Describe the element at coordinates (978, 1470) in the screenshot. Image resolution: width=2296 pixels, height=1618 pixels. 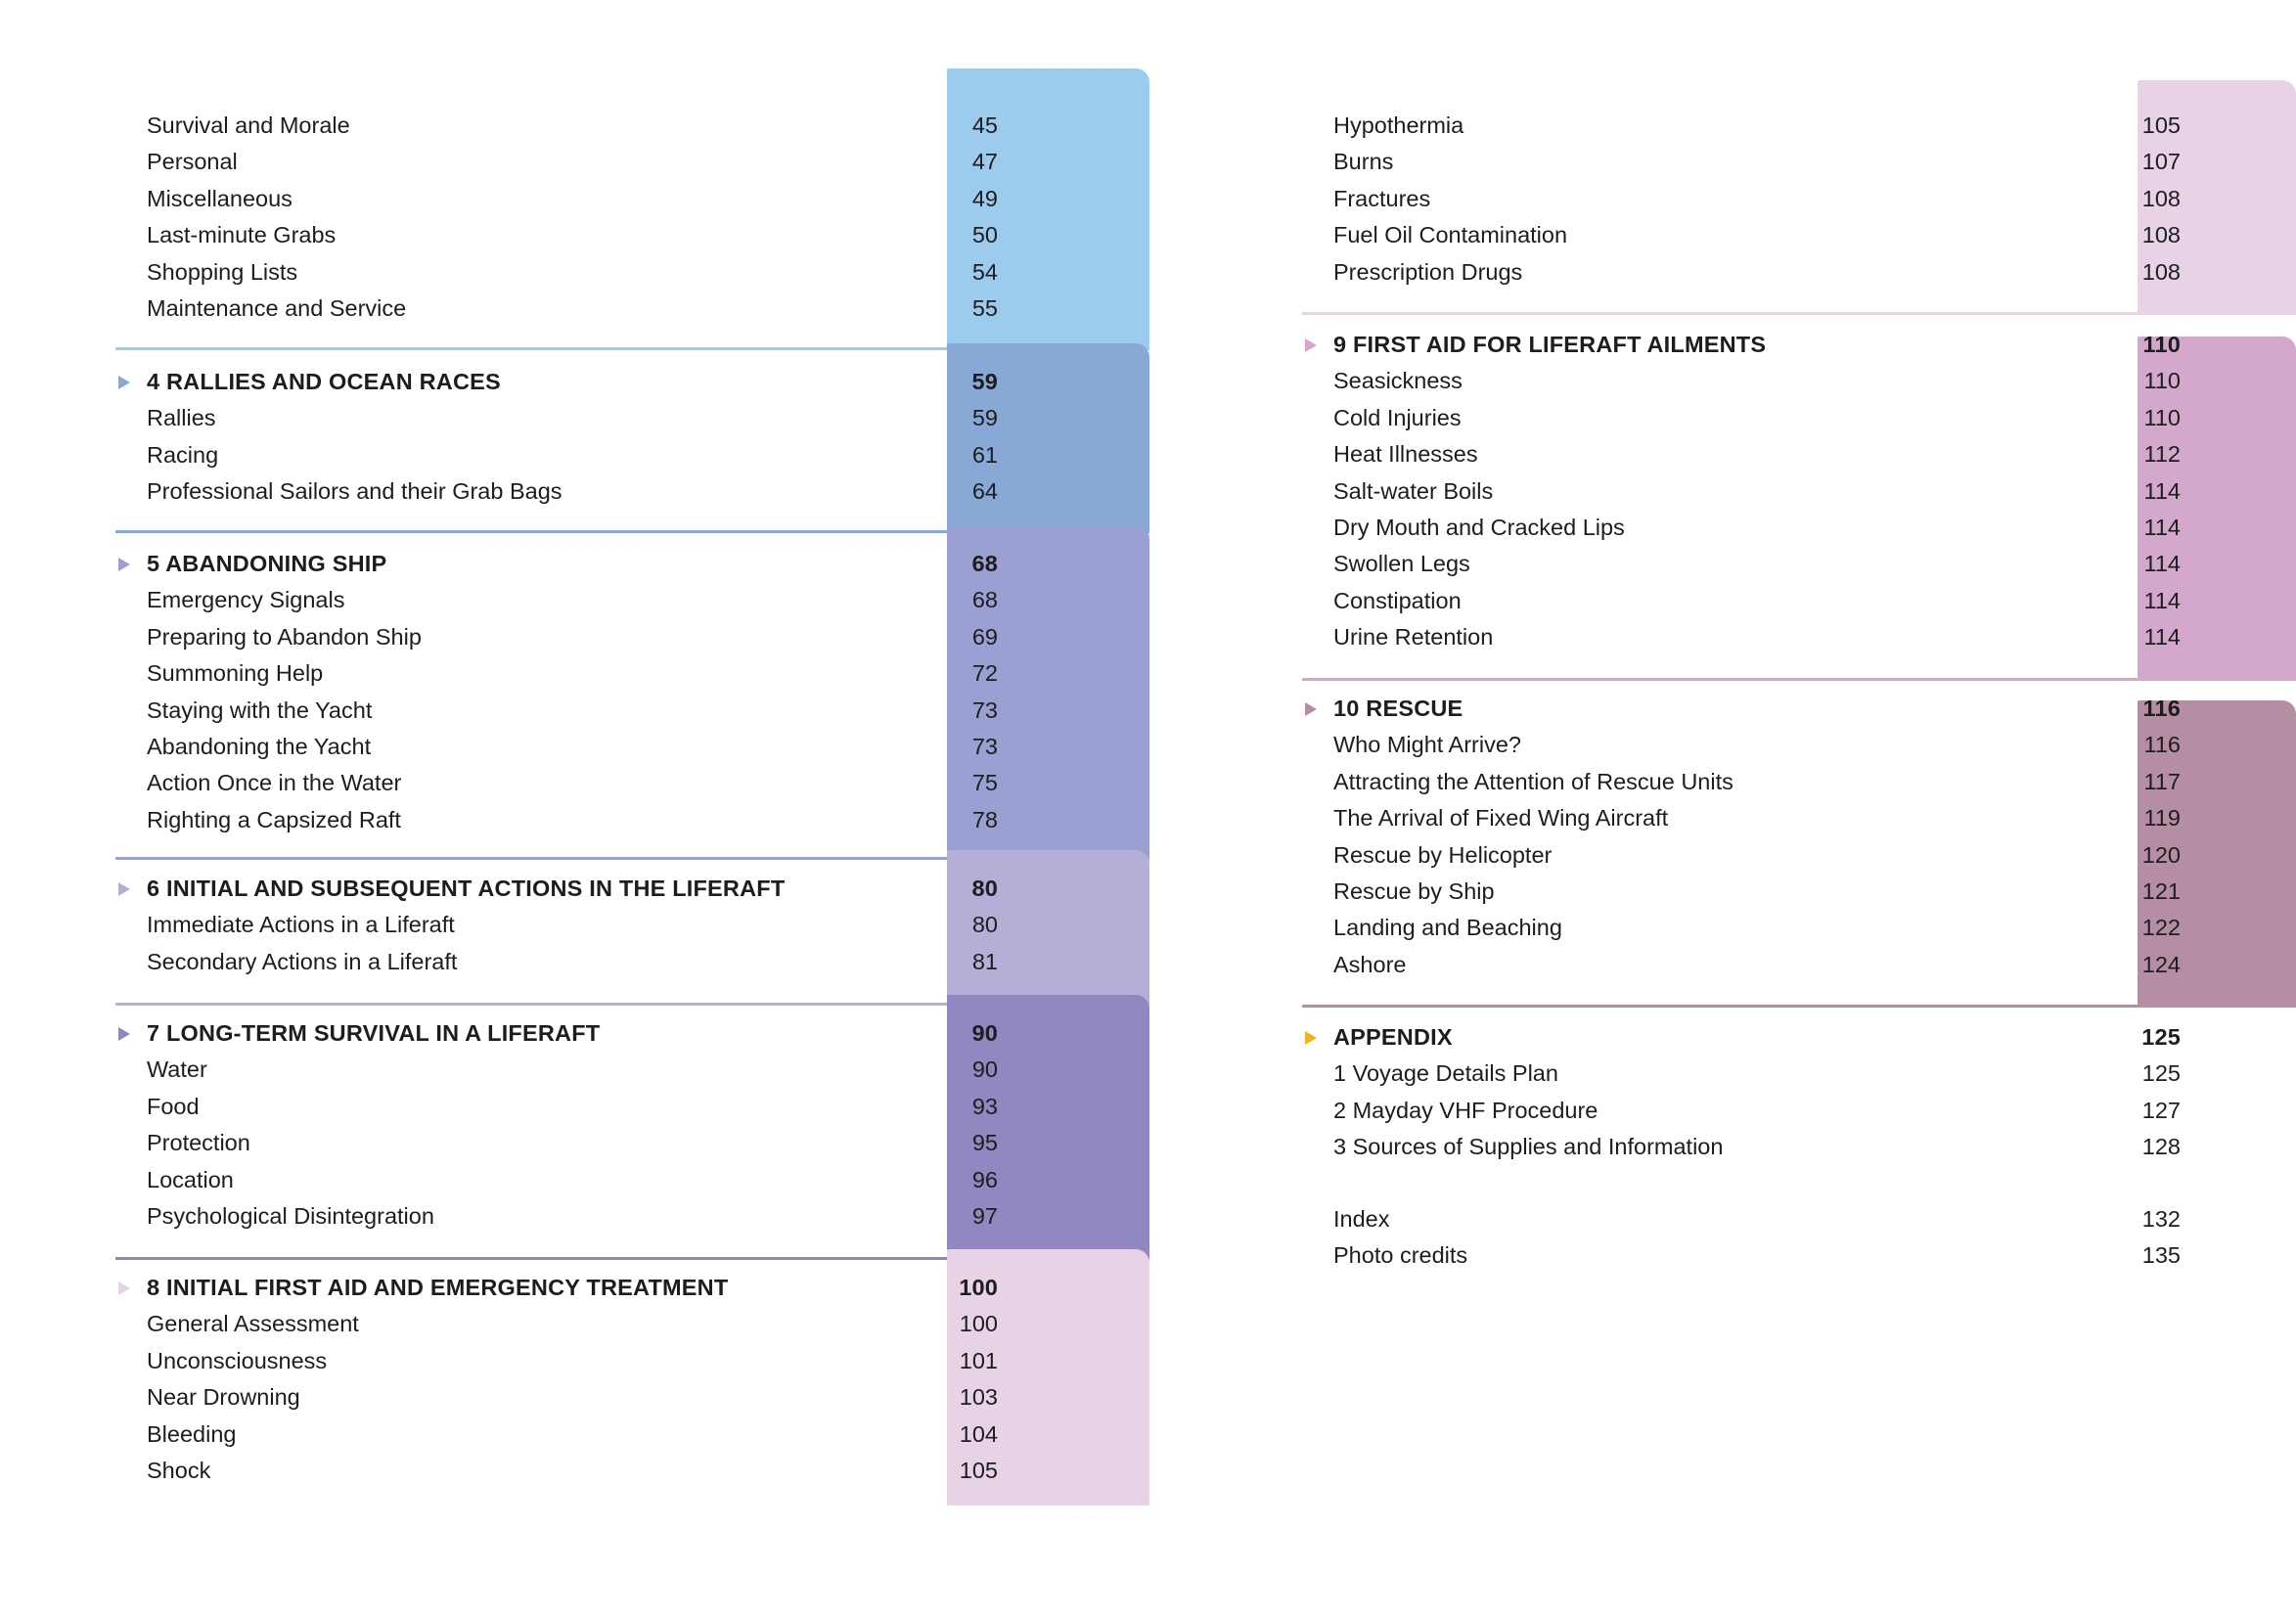
I see `toc-entry-page: 105` at that location.